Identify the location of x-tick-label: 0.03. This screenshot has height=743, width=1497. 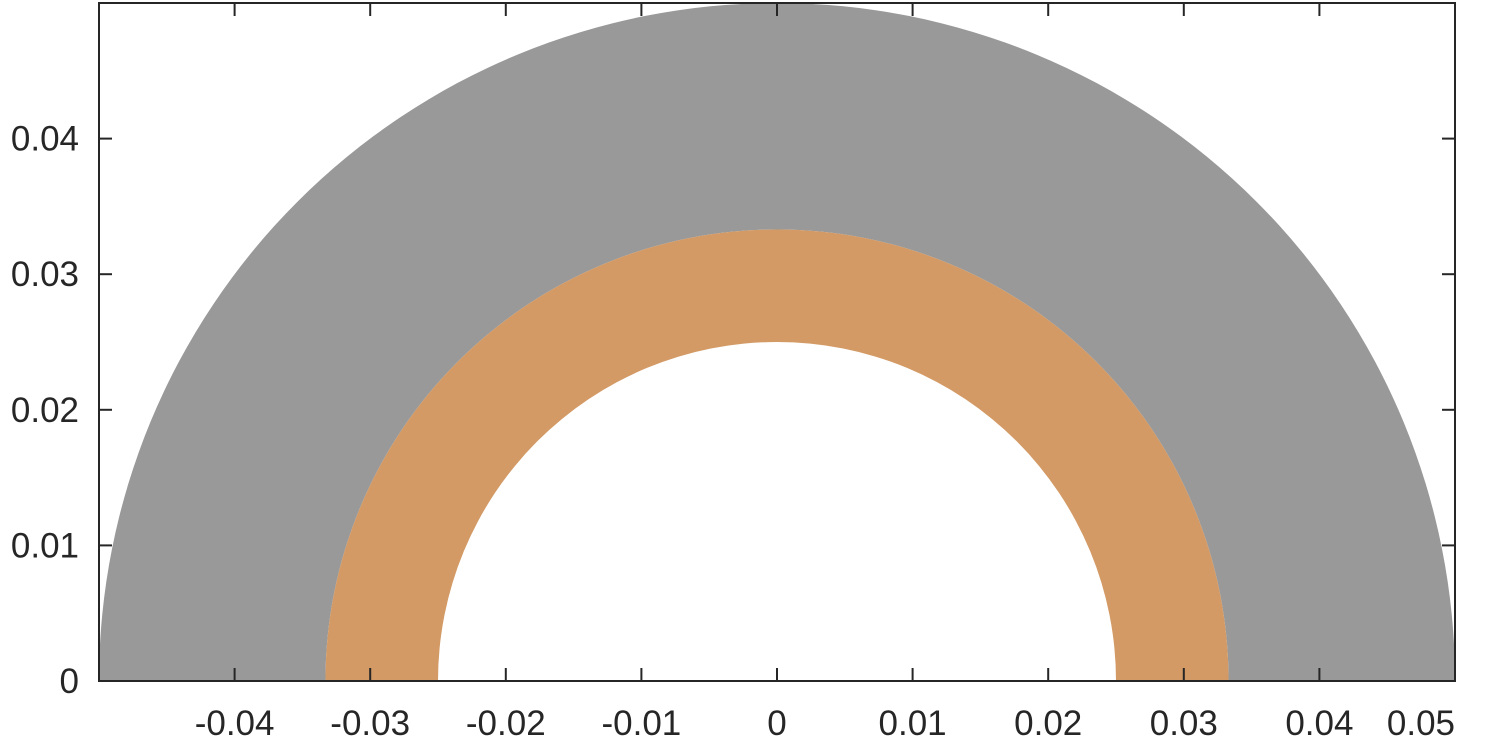
(1184, 723).